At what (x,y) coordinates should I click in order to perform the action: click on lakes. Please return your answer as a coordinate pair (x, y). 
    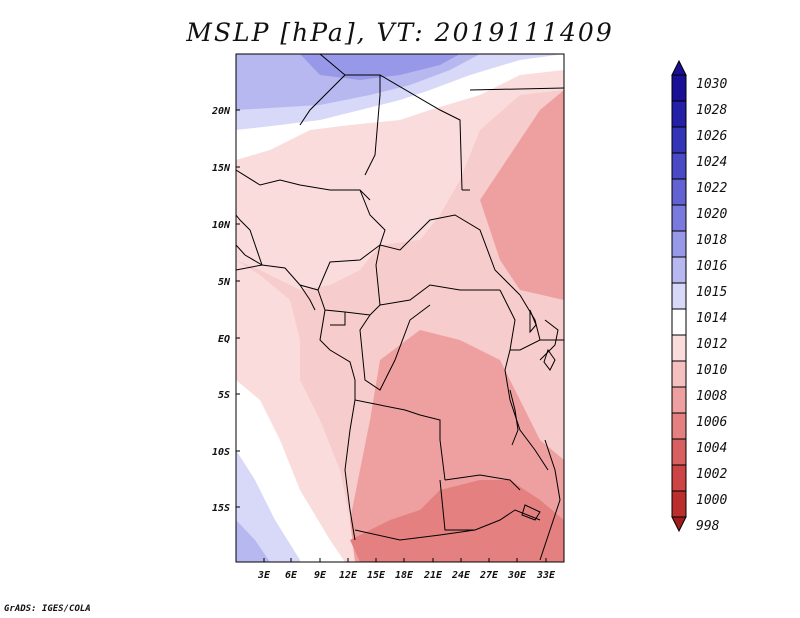
    Looking at the image, I should click on (532, 415).